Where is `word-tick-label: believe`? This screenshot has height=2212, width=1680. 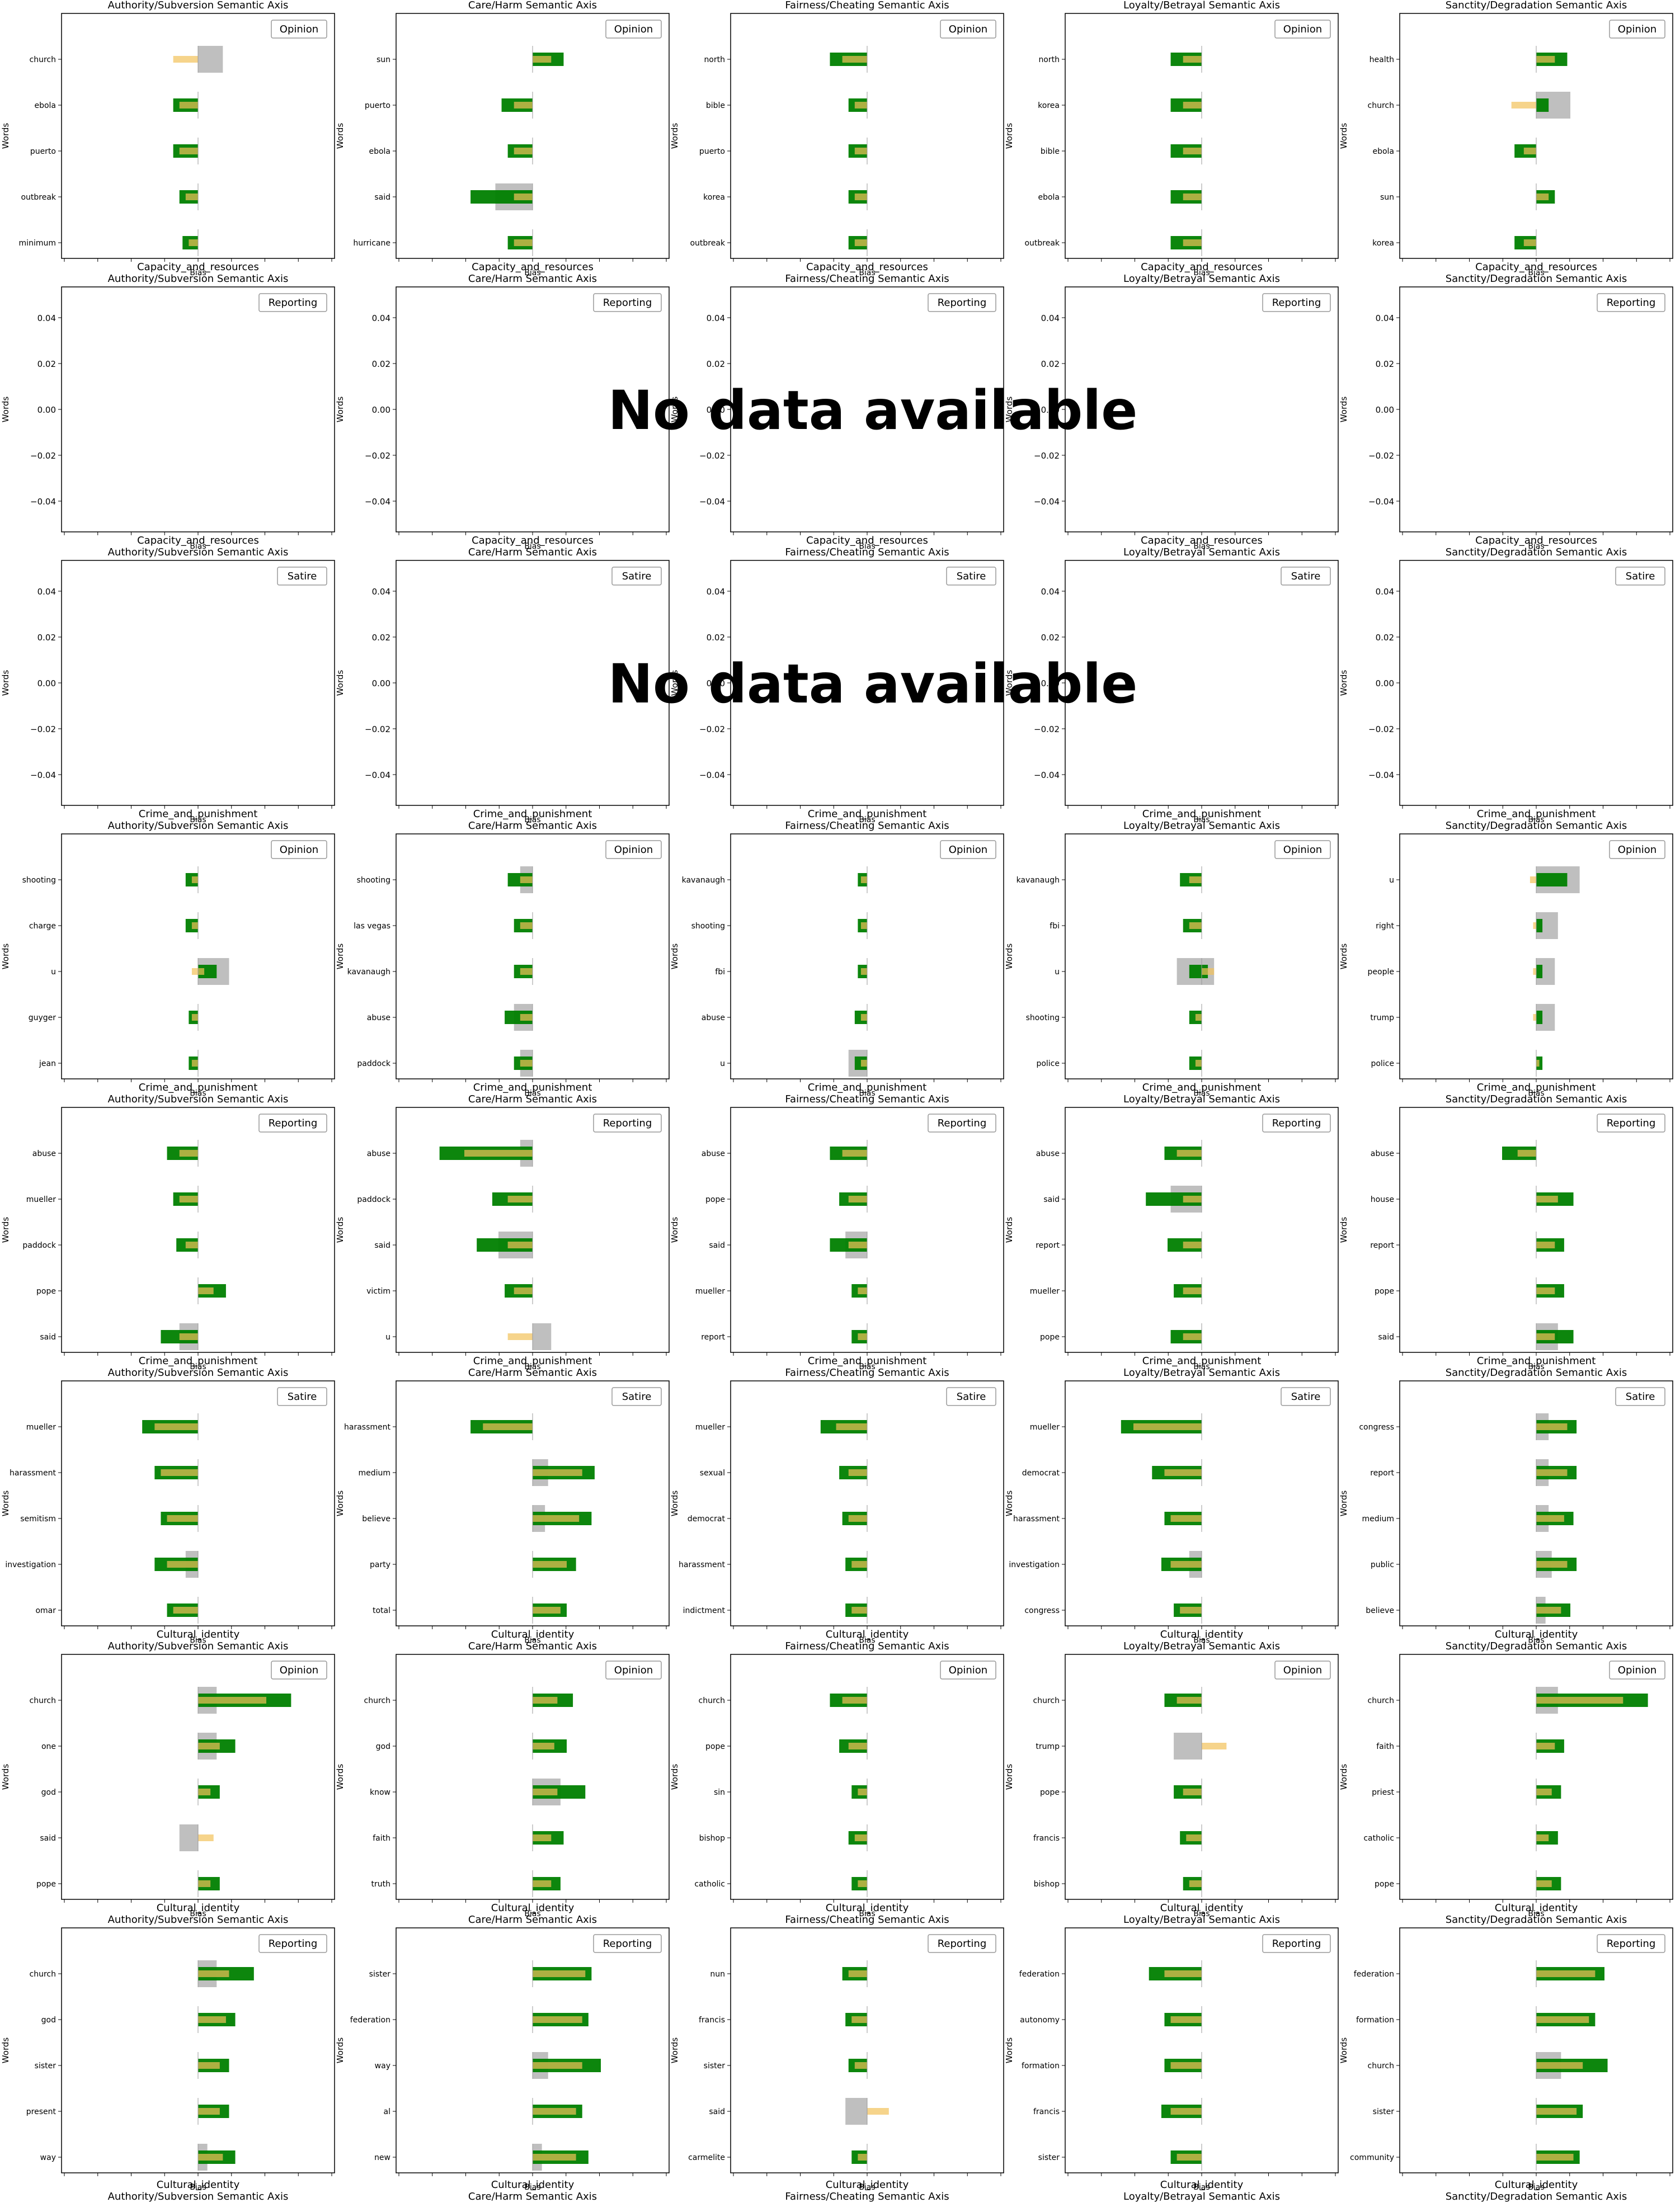
word-tick-label: believe is located at coordinates (1380, 1611).